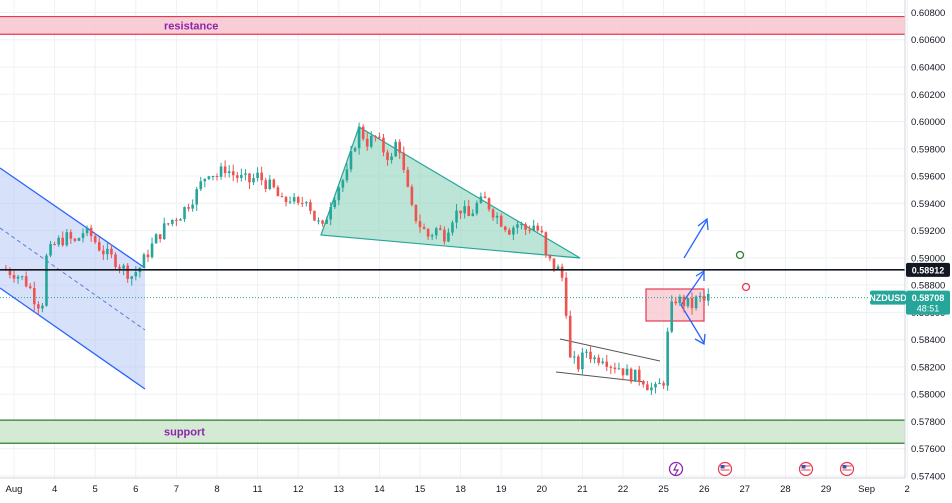 This screenshot has width=952, height=503. Describe the element at coordinates (928, 204) in the screenshot. I see `y-tick-label: 0.59400` at that location.